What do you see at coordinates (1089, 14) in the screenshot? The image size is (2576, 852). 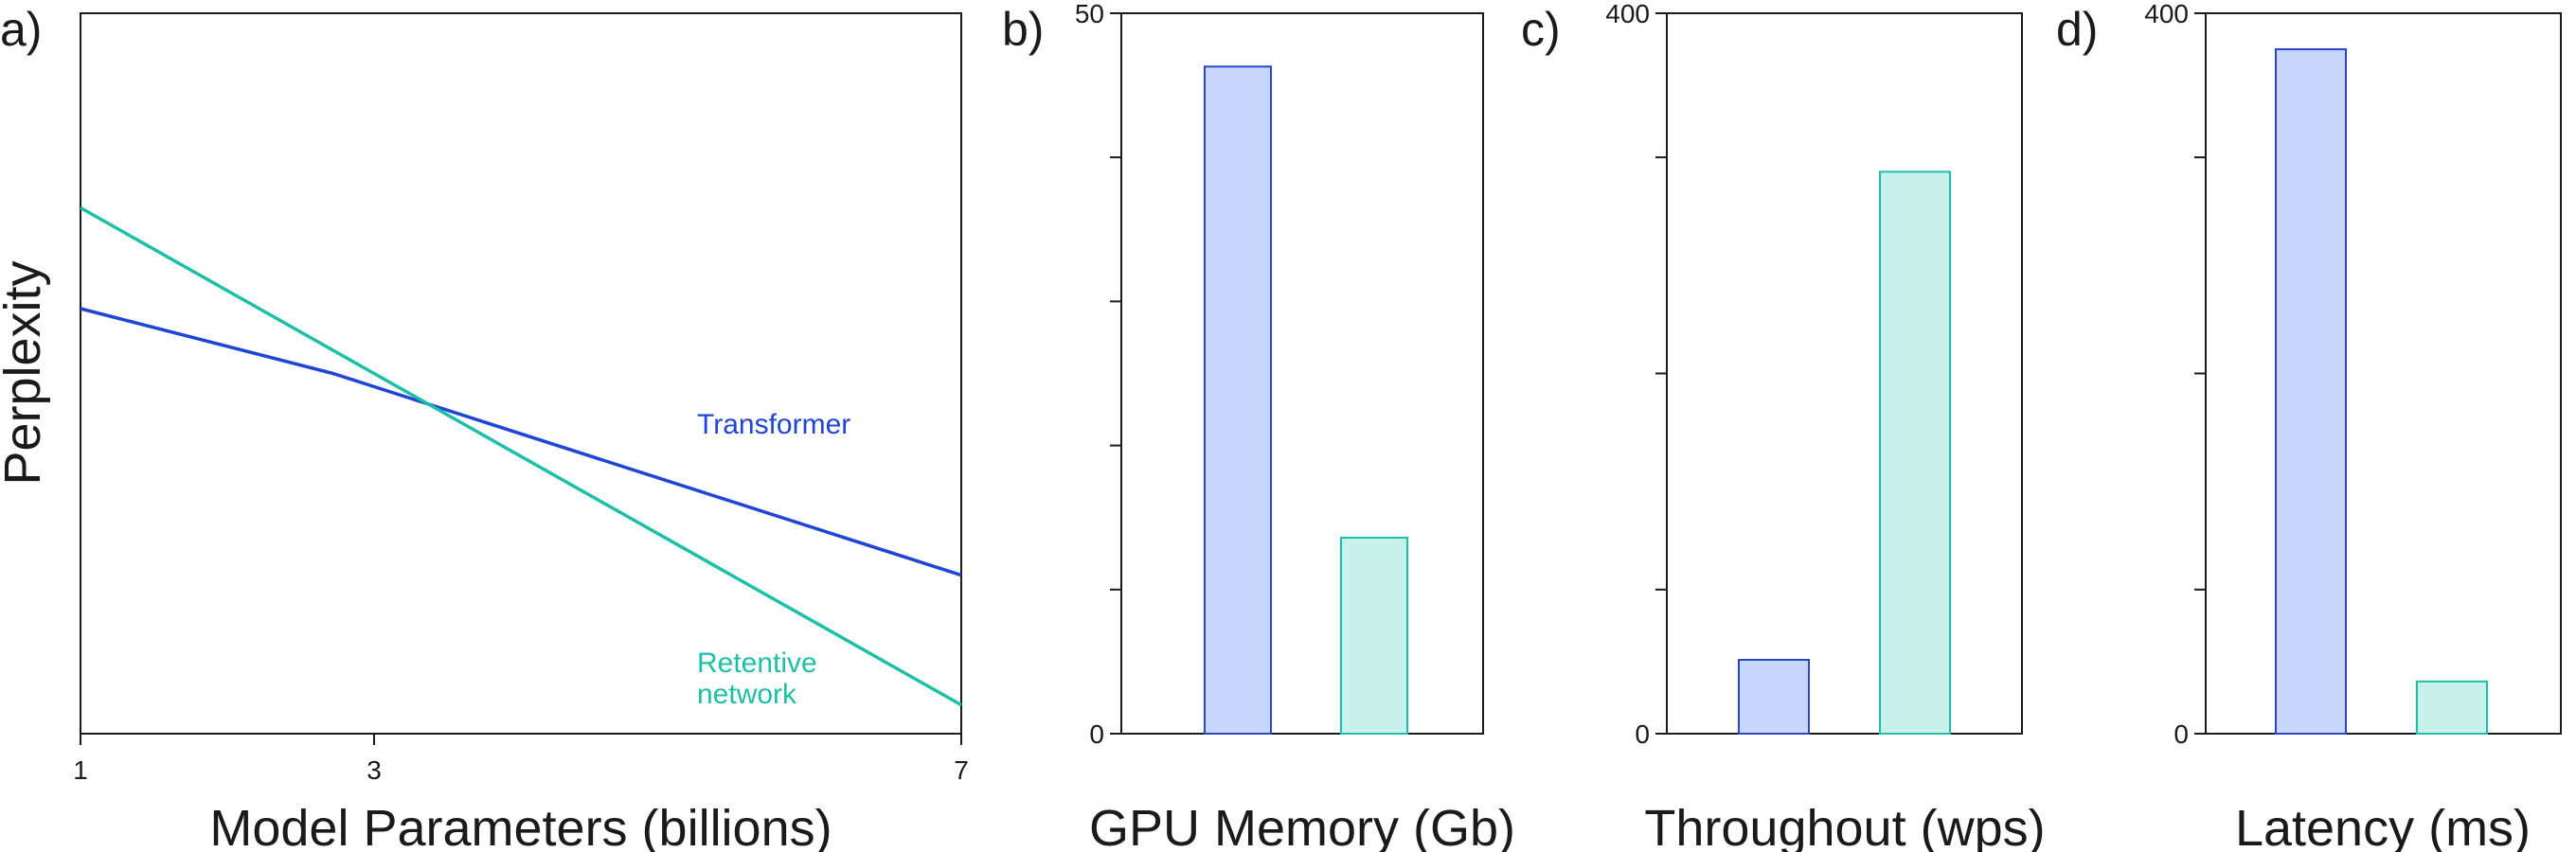 I see `y-tick-label: 50` at bounding box center [1089, 14].